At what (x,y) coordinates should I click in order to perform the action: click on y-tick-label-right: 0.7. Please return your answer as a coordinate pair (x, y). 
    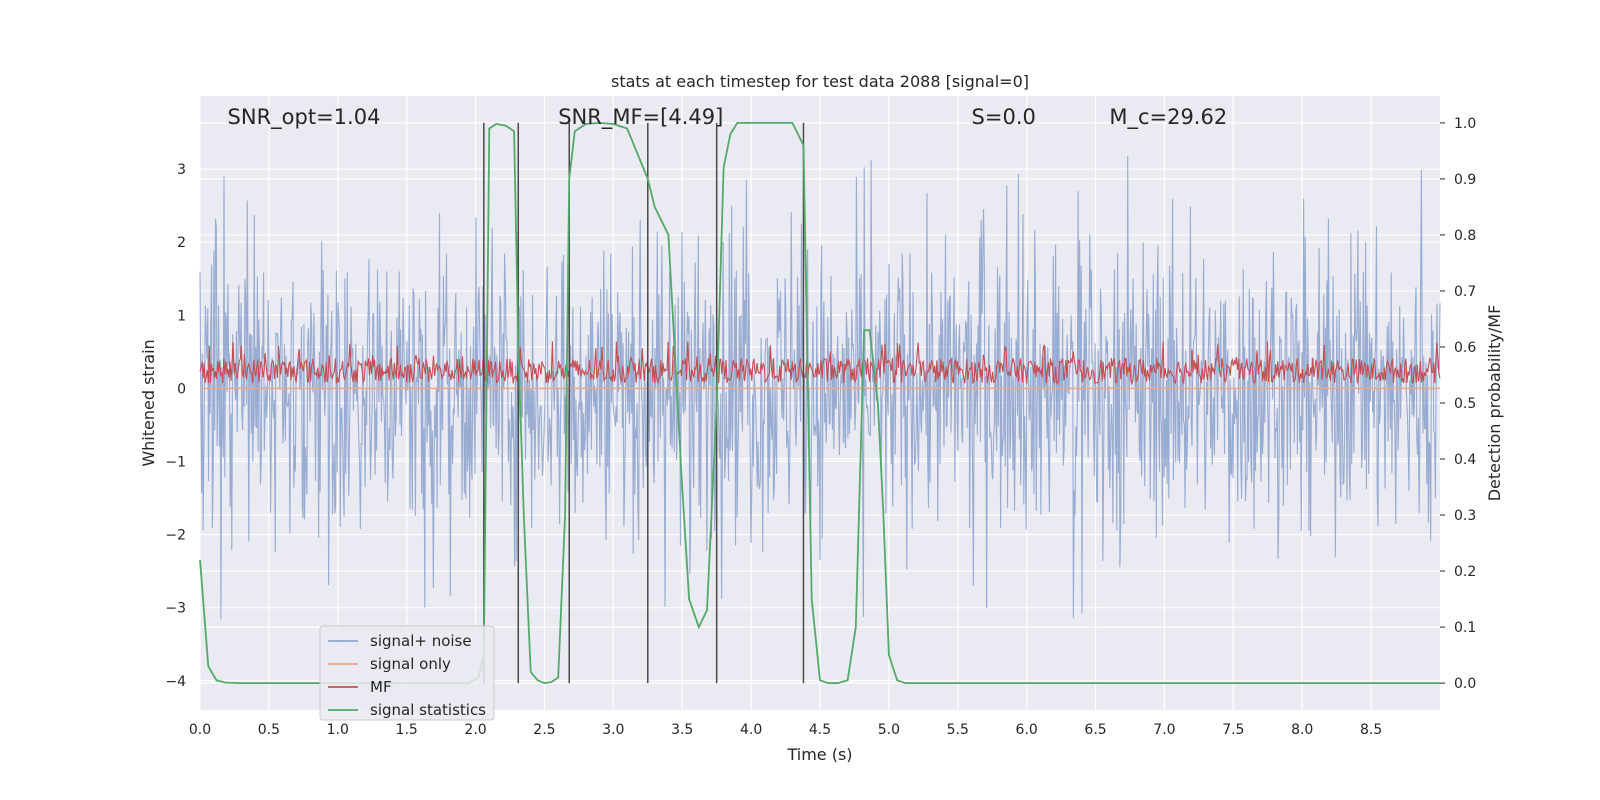
    Looking at the image, I should click on (1465, 292).